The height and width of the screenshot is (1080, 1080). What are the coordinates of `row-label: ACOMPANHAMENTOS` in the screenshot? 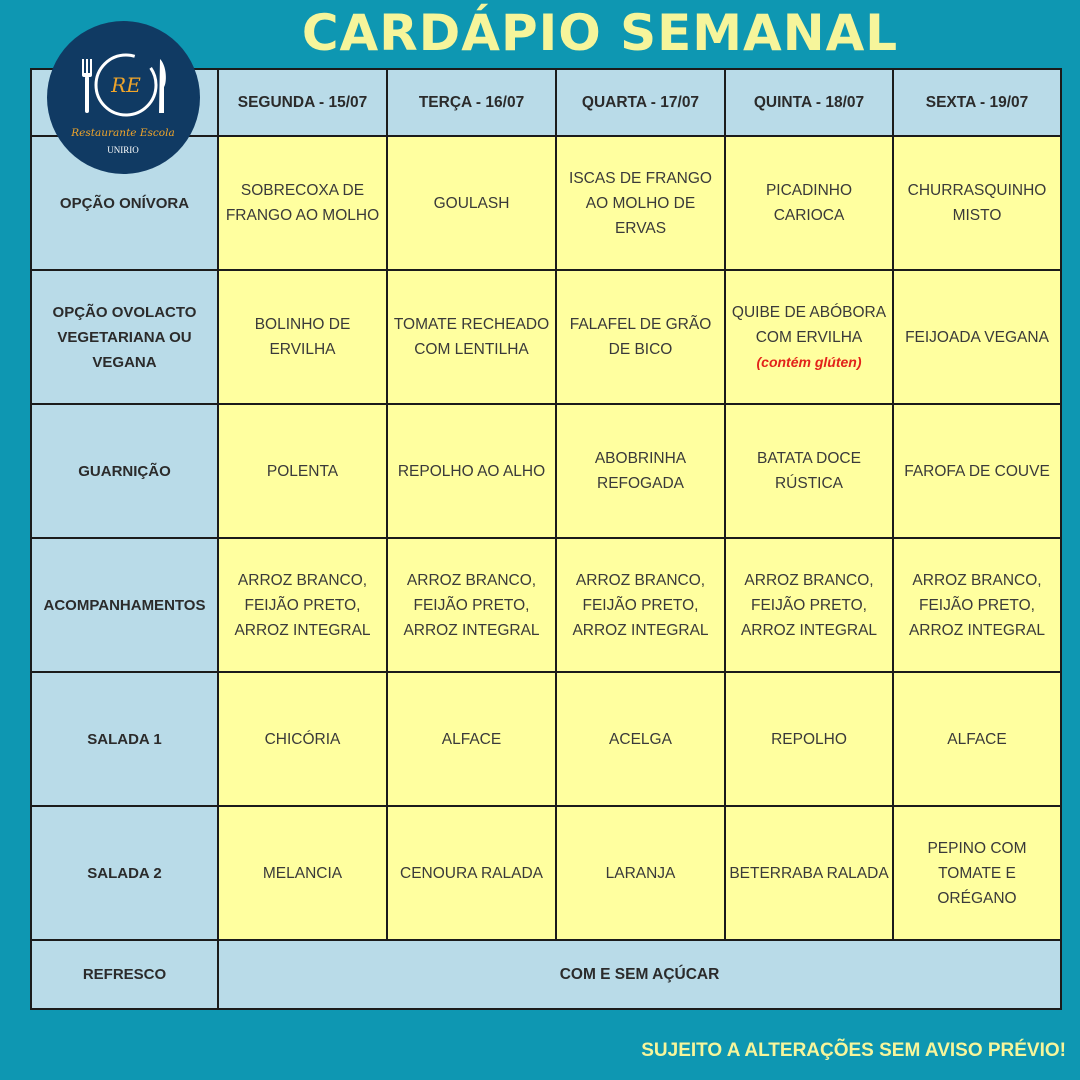 It's located at (124, 605).